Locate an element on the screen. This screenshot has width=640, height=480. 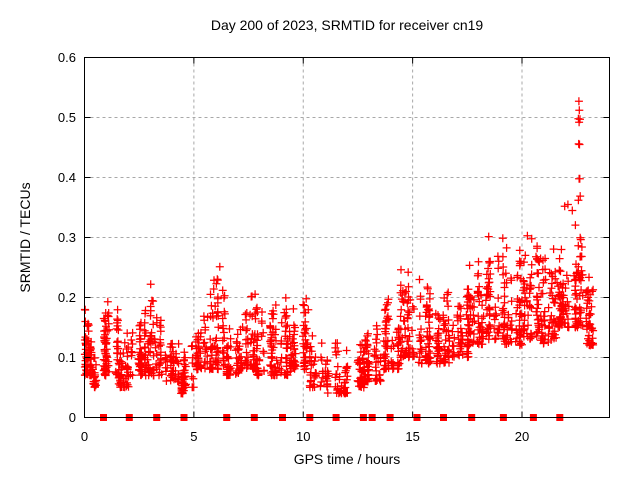
y-tick-label: 0.2 is located at coordinates (67, 297).